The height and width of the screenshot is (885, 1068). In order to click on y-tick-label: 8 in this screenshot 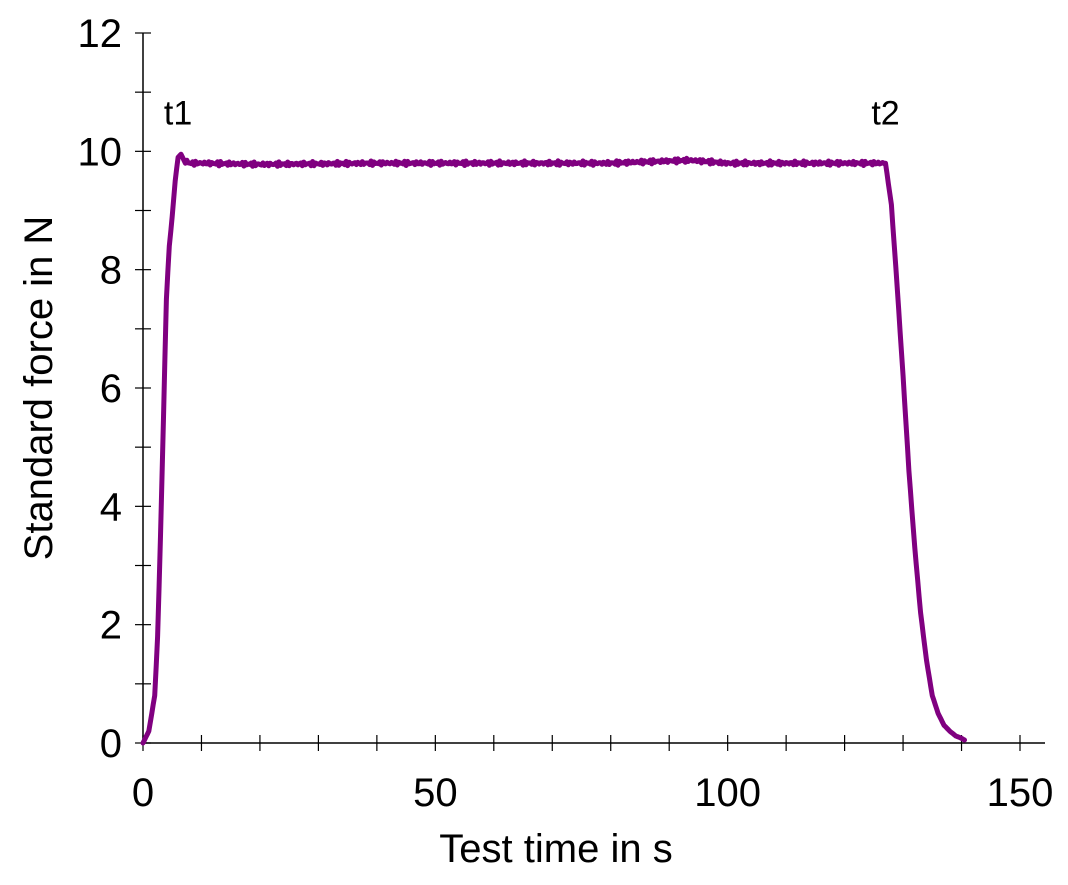, I will do `click(111, 271)`.